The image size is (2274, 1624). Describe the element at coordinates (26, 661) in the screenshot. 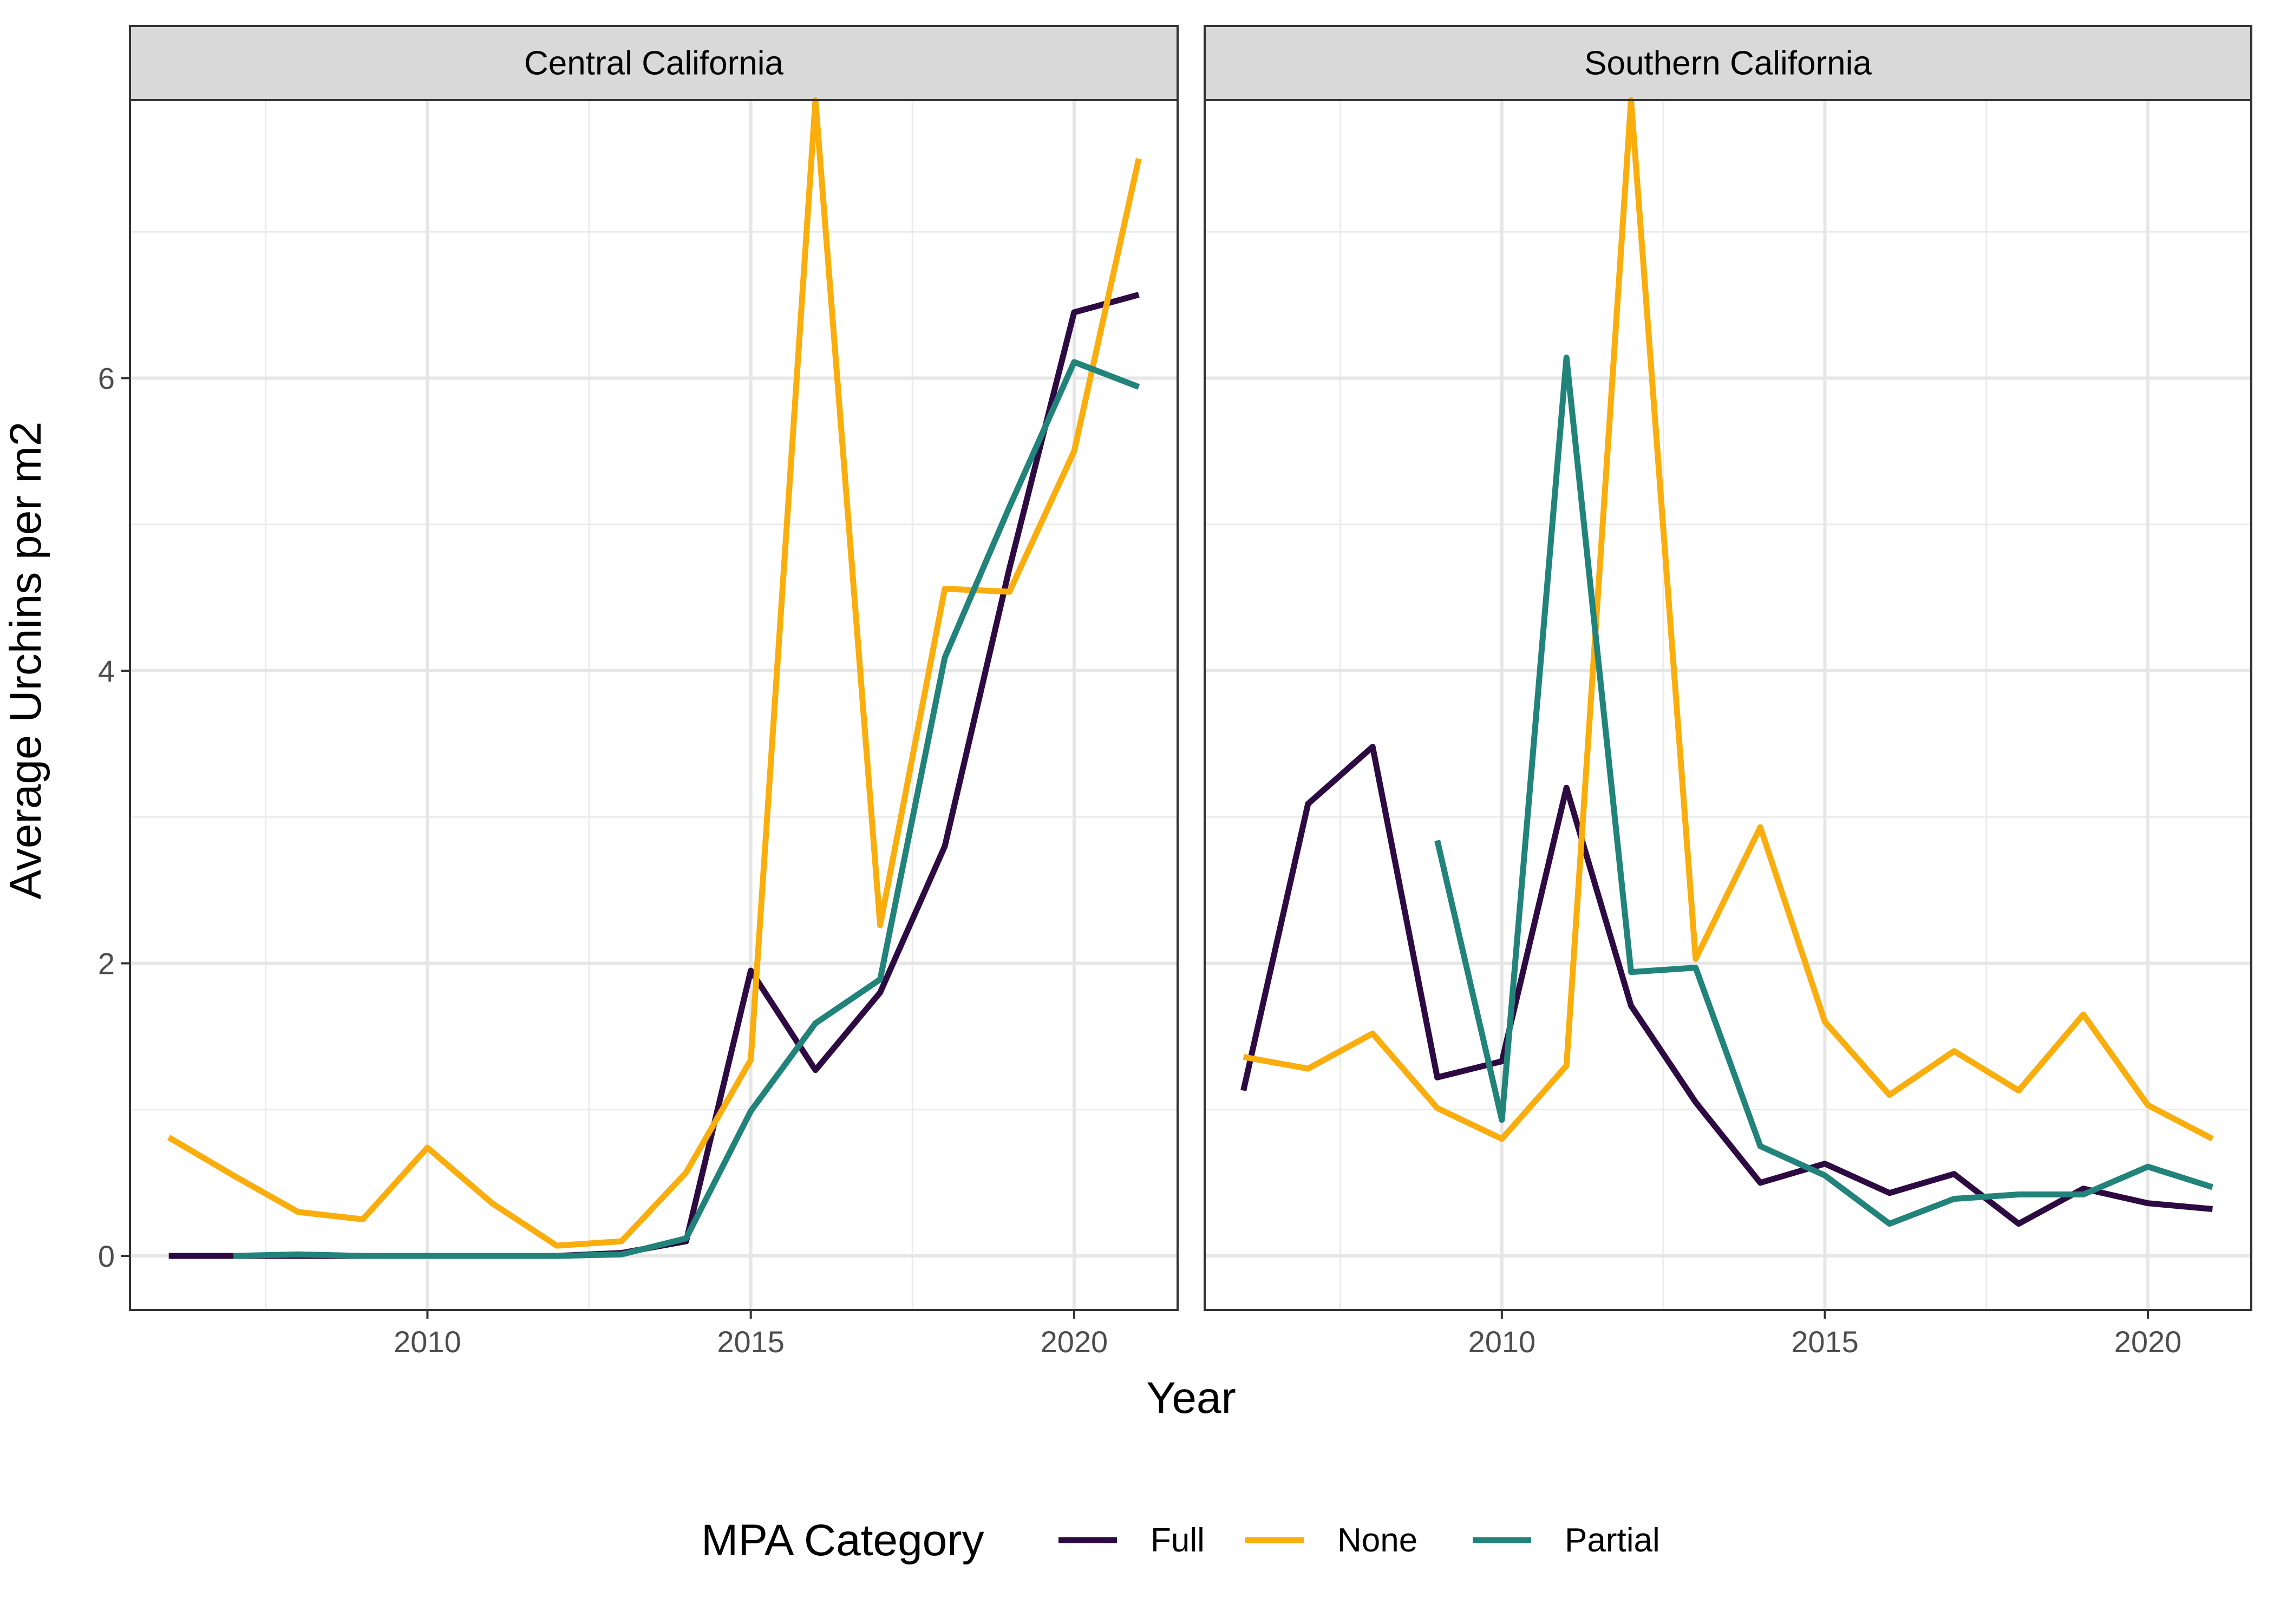

I see `y-axis-title: Average Urchins per m2` at that location.